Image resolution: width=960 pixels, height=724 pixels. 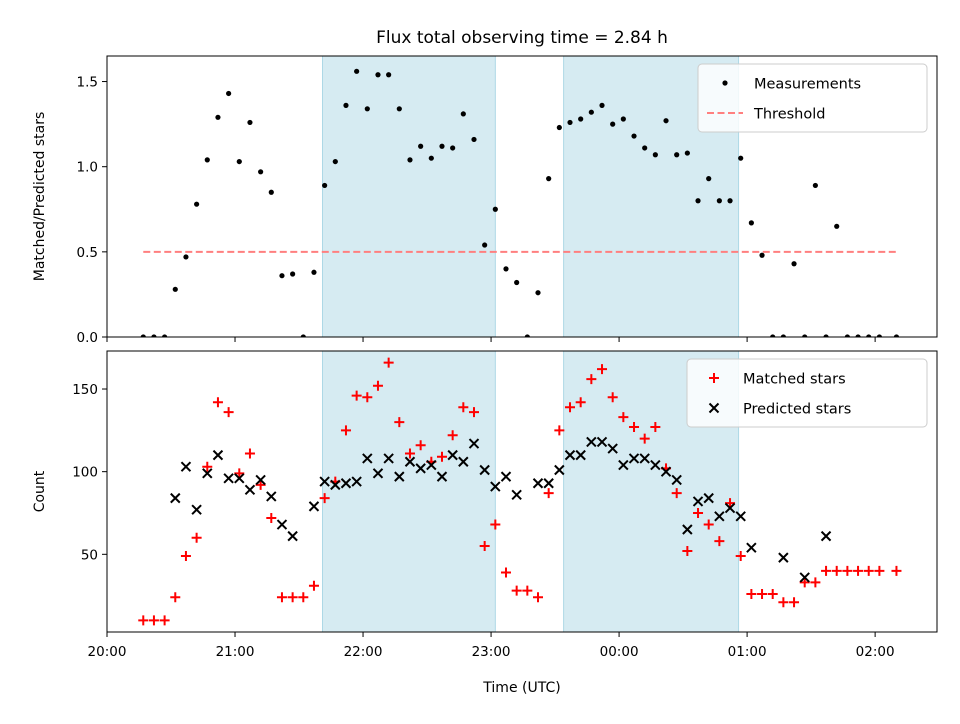 I want to click on x-tick-label: 02:00, so click(x=875, y=652).